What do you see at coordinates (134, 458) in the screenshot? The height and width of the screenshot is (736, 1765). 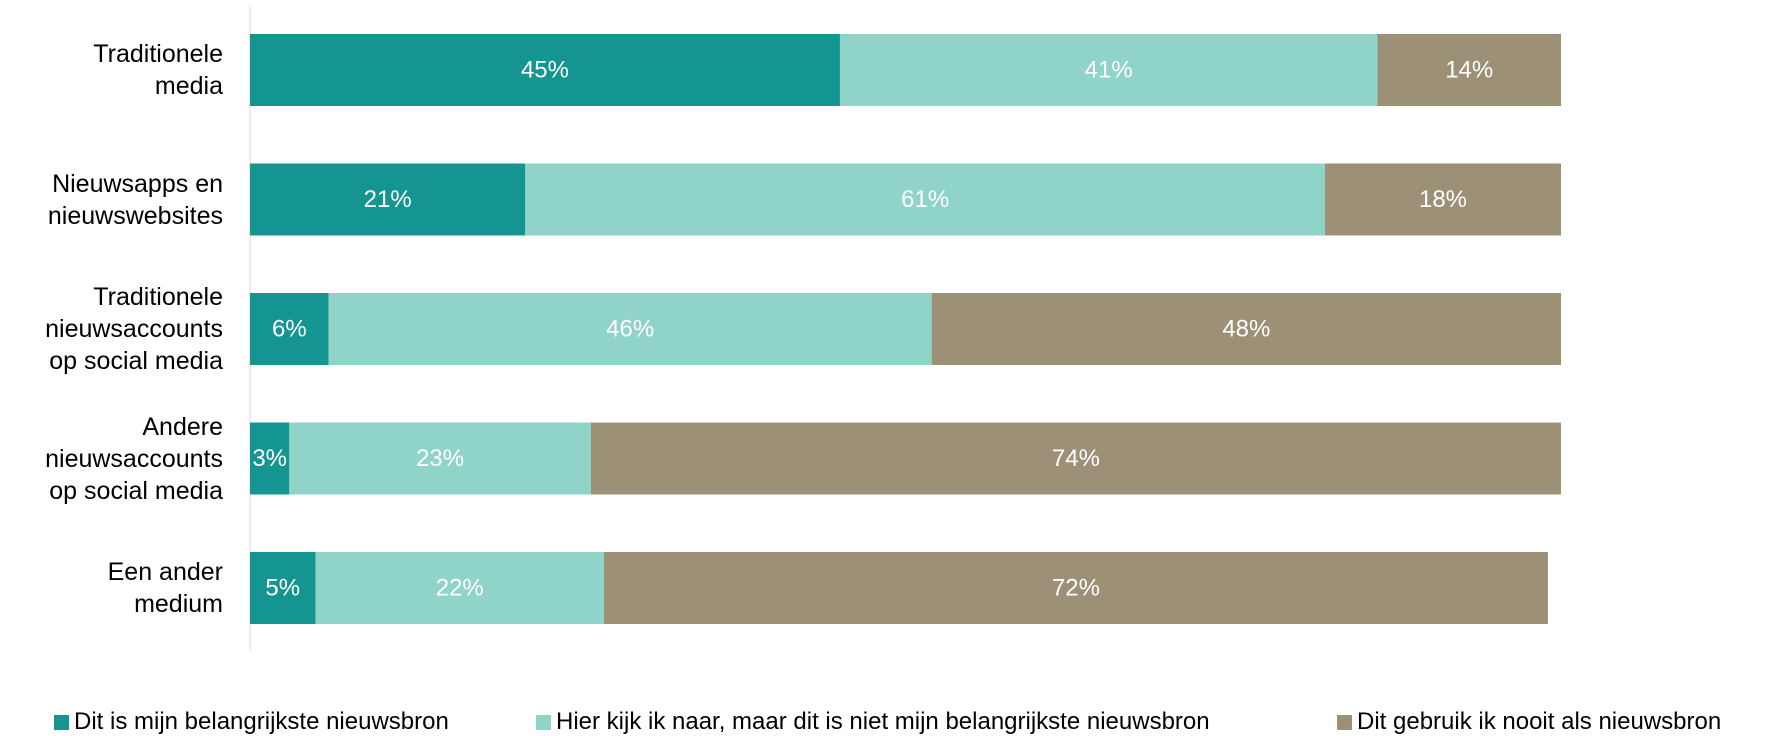 I see `category-label: Andere nieuwsaccounts op social media` at bounding box center [134, 458].